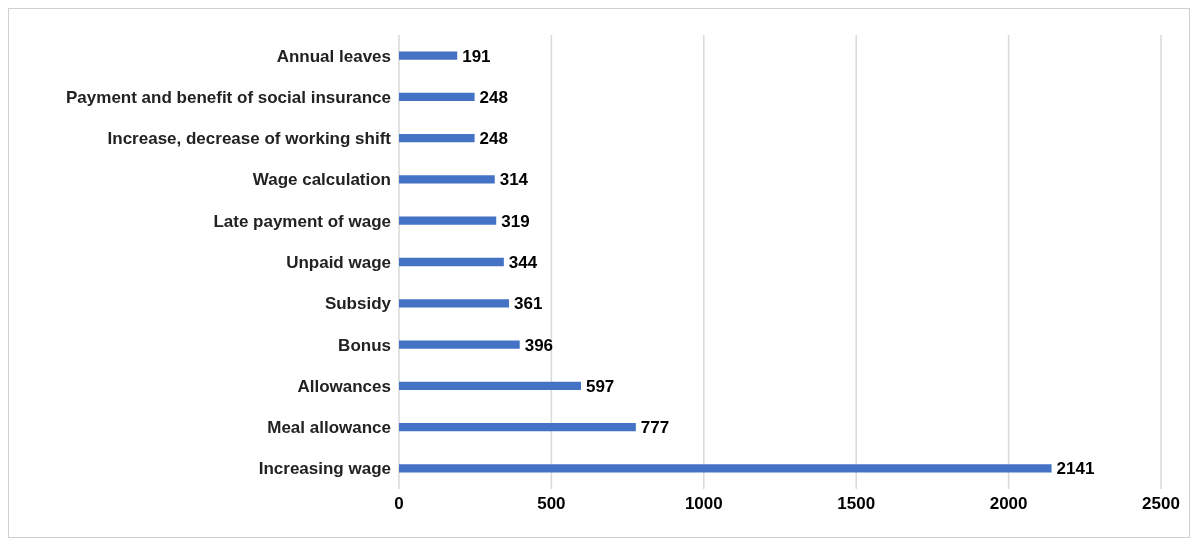  I want to click on x-tick-label: 1000, so click(703, 504).